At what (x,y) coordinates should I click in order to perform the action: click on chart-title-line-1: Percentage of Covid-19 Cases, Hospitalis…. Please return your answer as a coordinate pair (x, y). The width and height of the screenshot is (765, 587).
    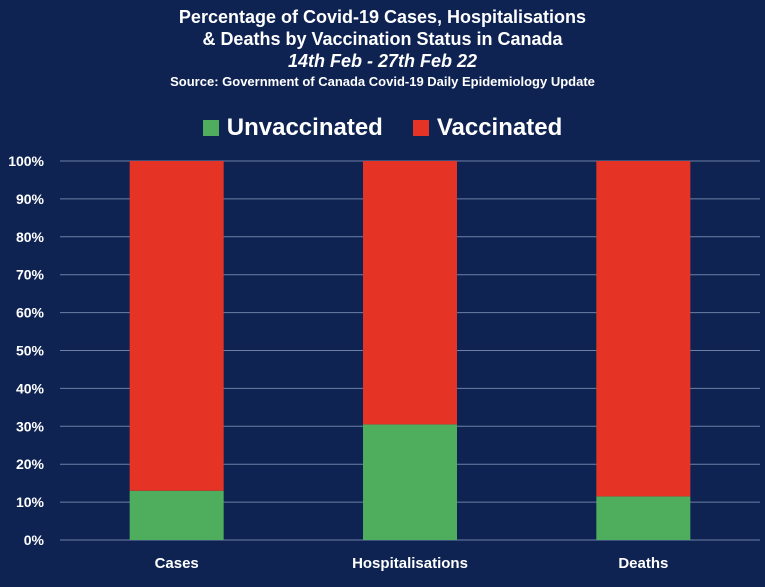
    Looking at the image, I should click on (382, 17).